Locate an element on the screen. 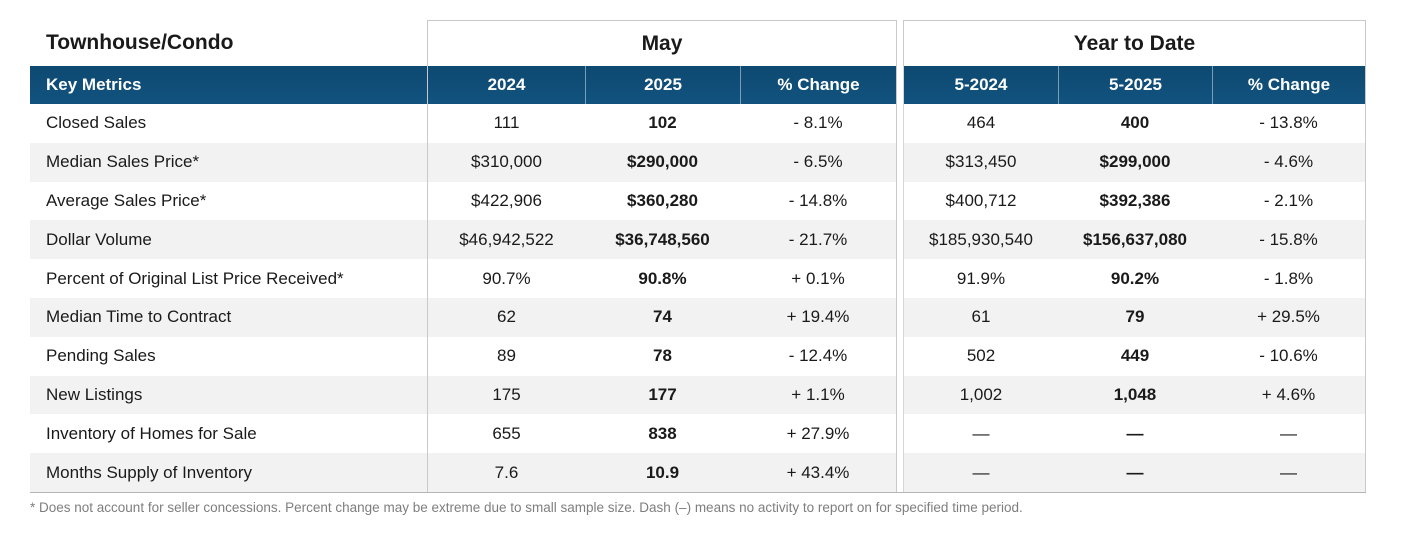 The height and width of the screenshot is (540, 1401). metric-label: Percent of Original List Price Received* is located at coordinates (228, 278).